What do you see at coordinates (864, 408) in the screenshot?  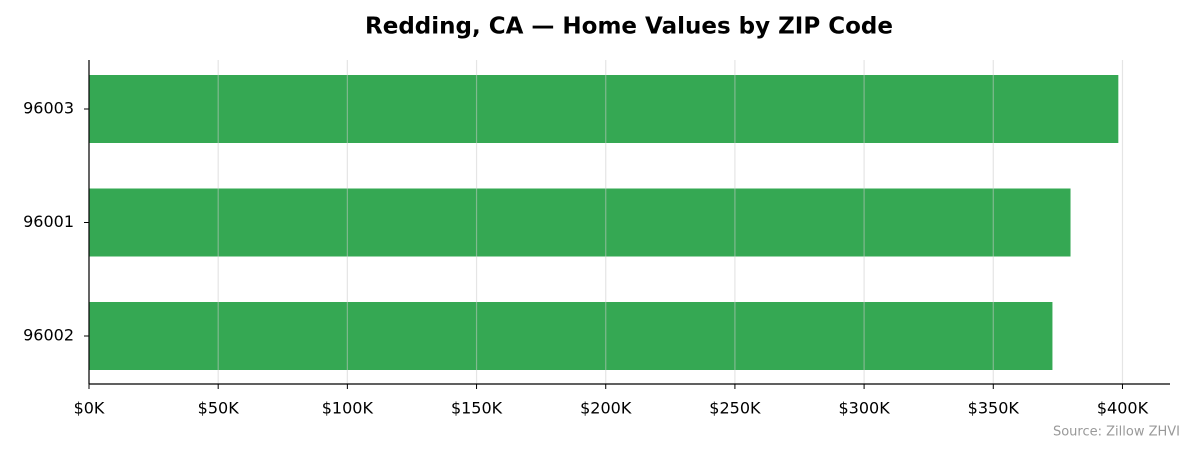 I see `x-tick-label: $300K` at bounding box center [864, 408].